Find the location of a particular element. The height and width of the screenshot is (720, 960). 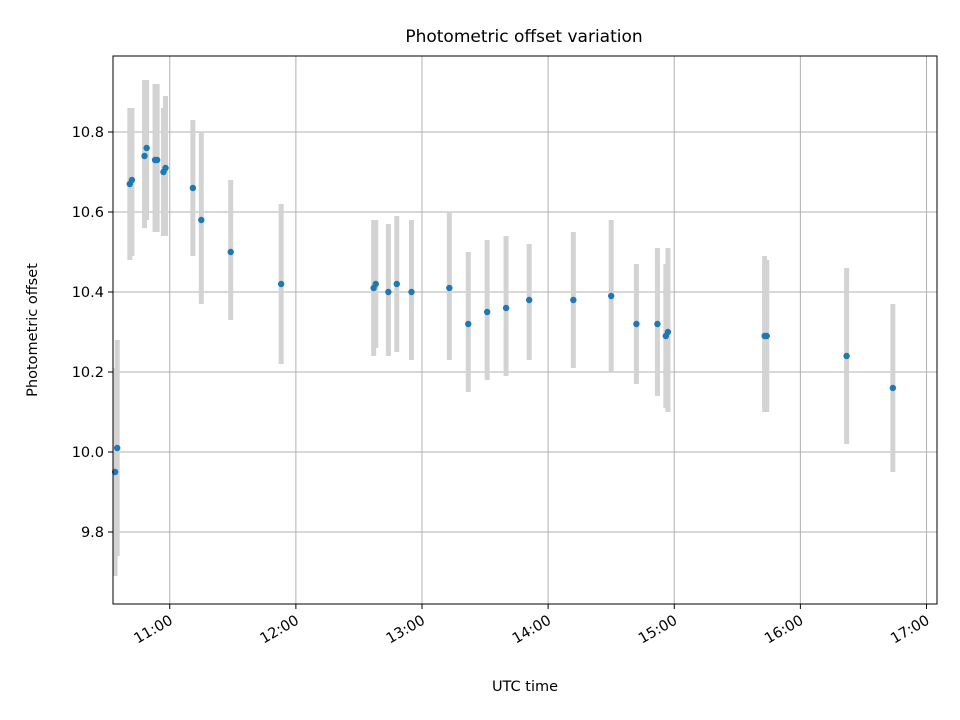

y-tick-label: 10.0 is located at coordinates (88, 453).